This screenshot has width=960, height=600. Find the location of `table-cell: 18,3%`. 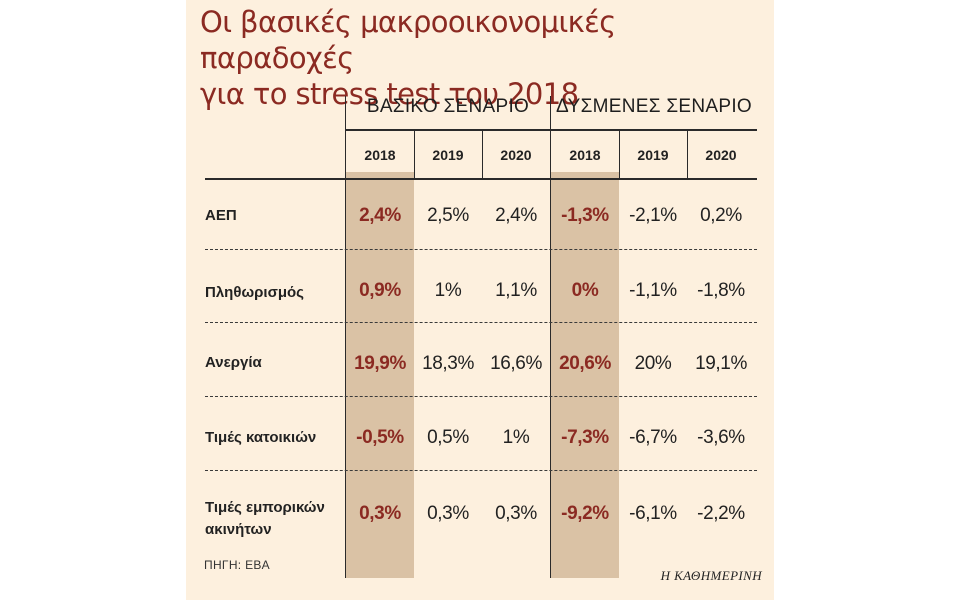

table-cell: 18,3% is located at coordinates (448, 363).